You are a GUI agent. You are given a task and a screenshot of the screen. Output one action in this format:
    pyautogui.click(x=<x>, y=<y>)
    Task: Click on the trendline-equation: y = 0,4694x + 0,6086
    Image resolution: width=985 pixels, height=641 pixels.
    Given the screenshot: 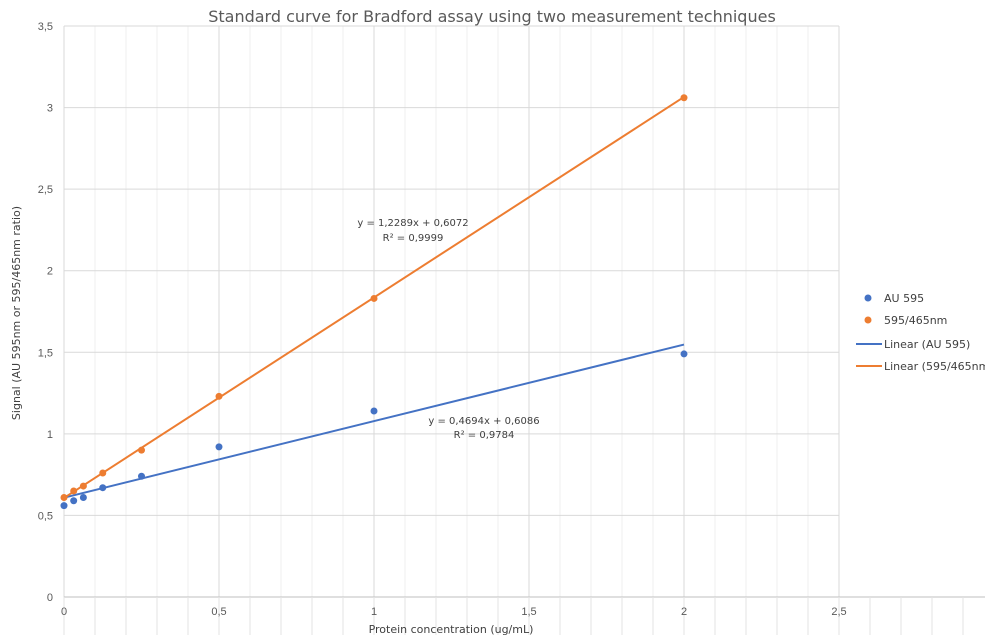 What is the action you would take?
    pyautogui.click(x=483, y=421)
    